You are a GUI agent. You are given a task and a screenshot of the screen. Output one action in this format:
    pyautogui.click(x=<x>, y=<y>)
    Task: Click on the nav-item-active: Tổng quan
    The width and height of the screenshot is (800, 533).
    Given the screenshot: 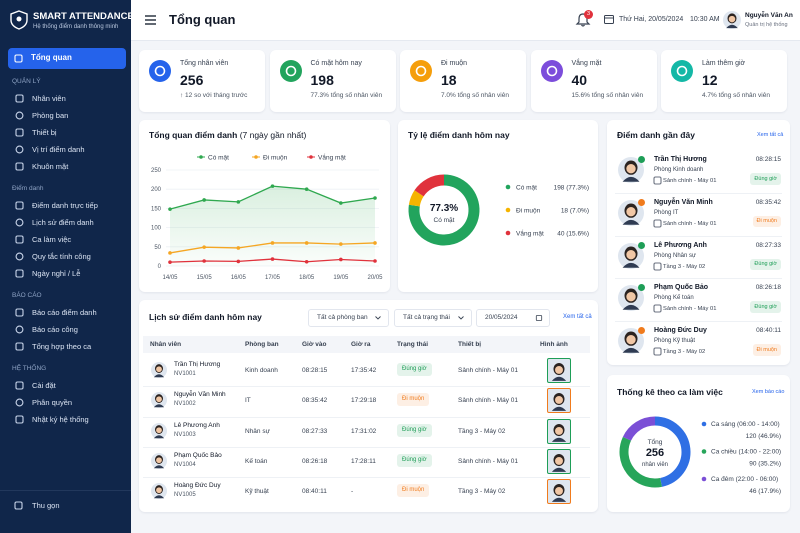 What is the action you would take?
    pyautogui.click(x=67, y=58)
    